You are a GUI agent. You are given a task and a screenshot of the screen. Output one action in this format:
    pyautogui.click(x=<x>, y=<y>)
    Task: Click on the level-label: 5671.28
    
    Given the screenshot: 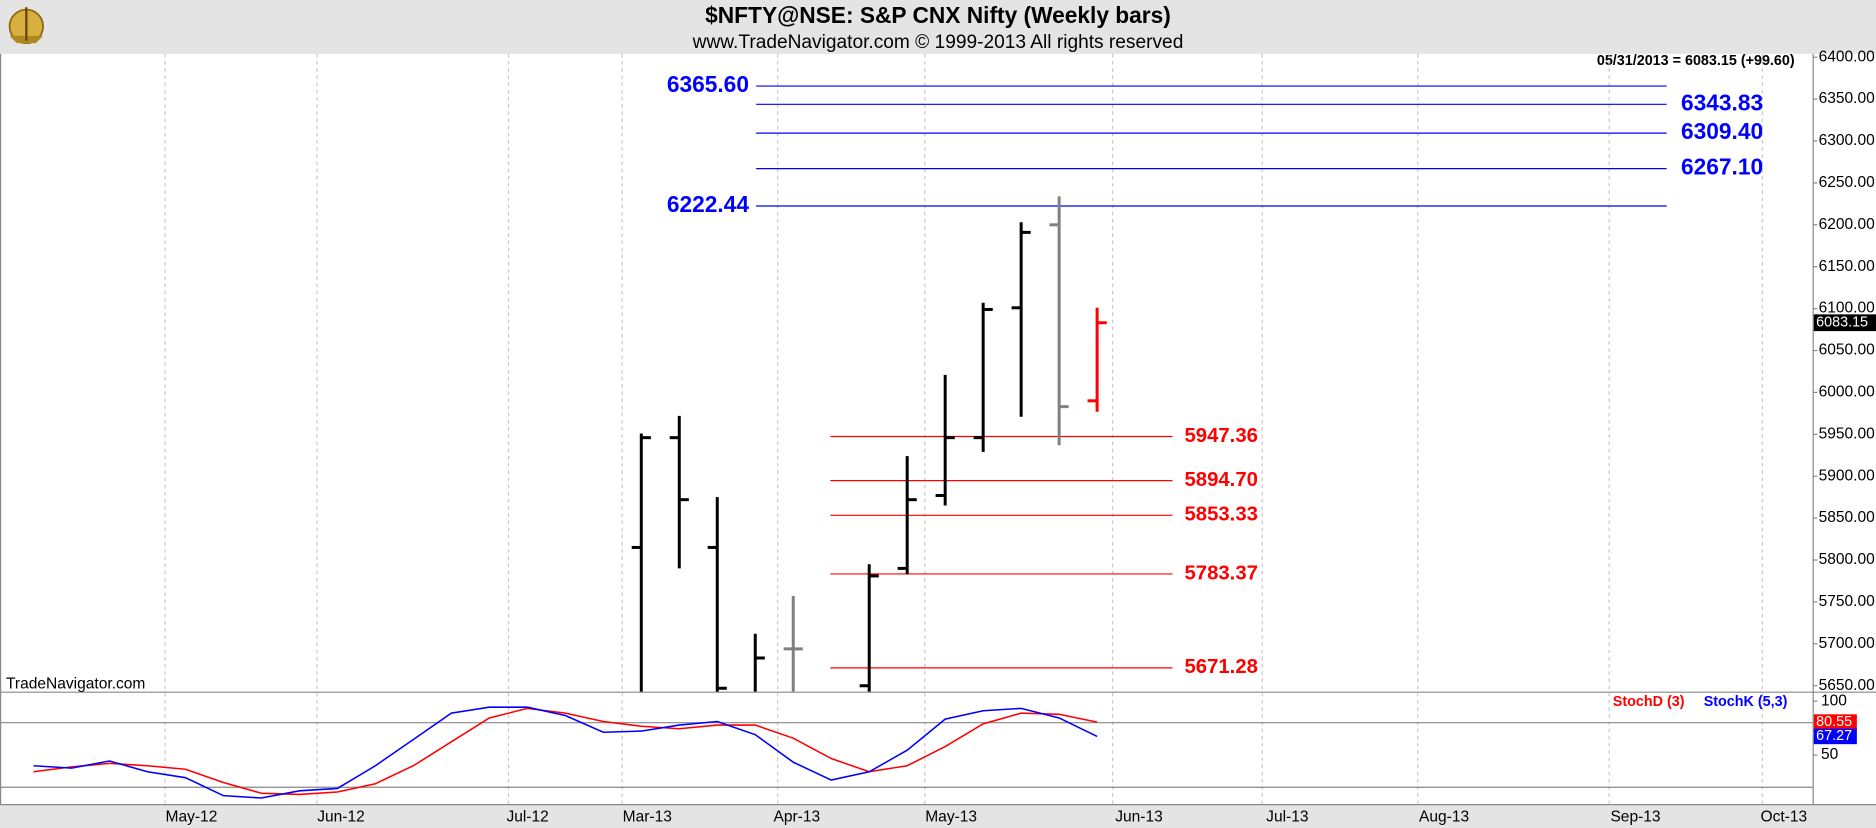 What is the action you would take?
    pyautogui.click(x=1220, y=667)
    